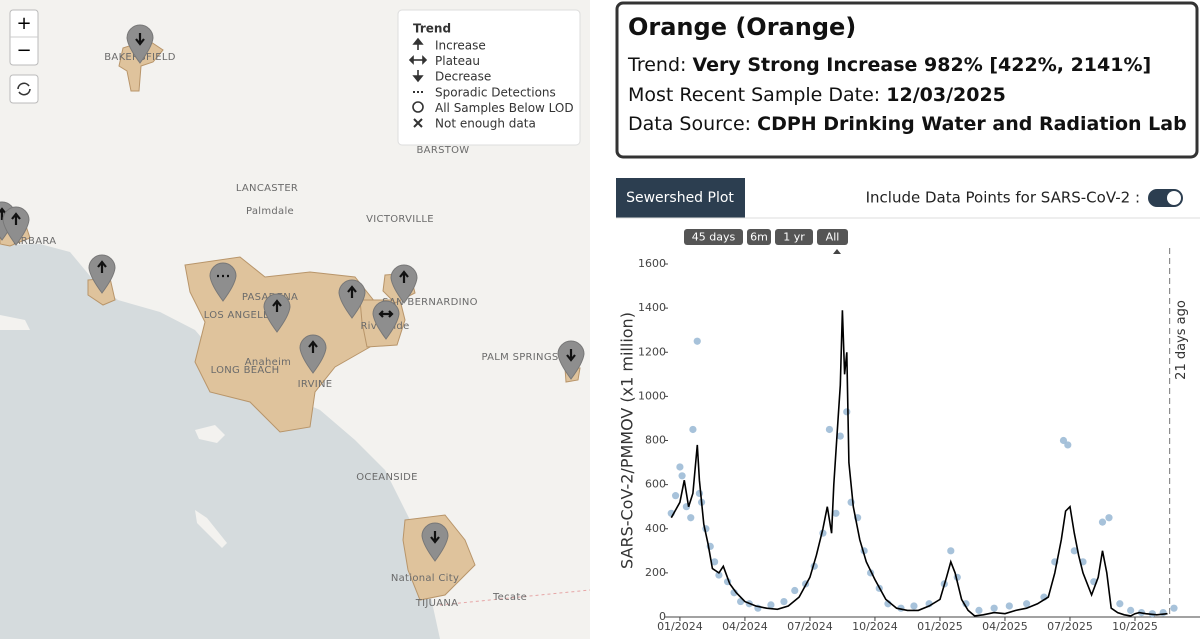  I want to click on y-tick-label: 200, so click(655, 572).